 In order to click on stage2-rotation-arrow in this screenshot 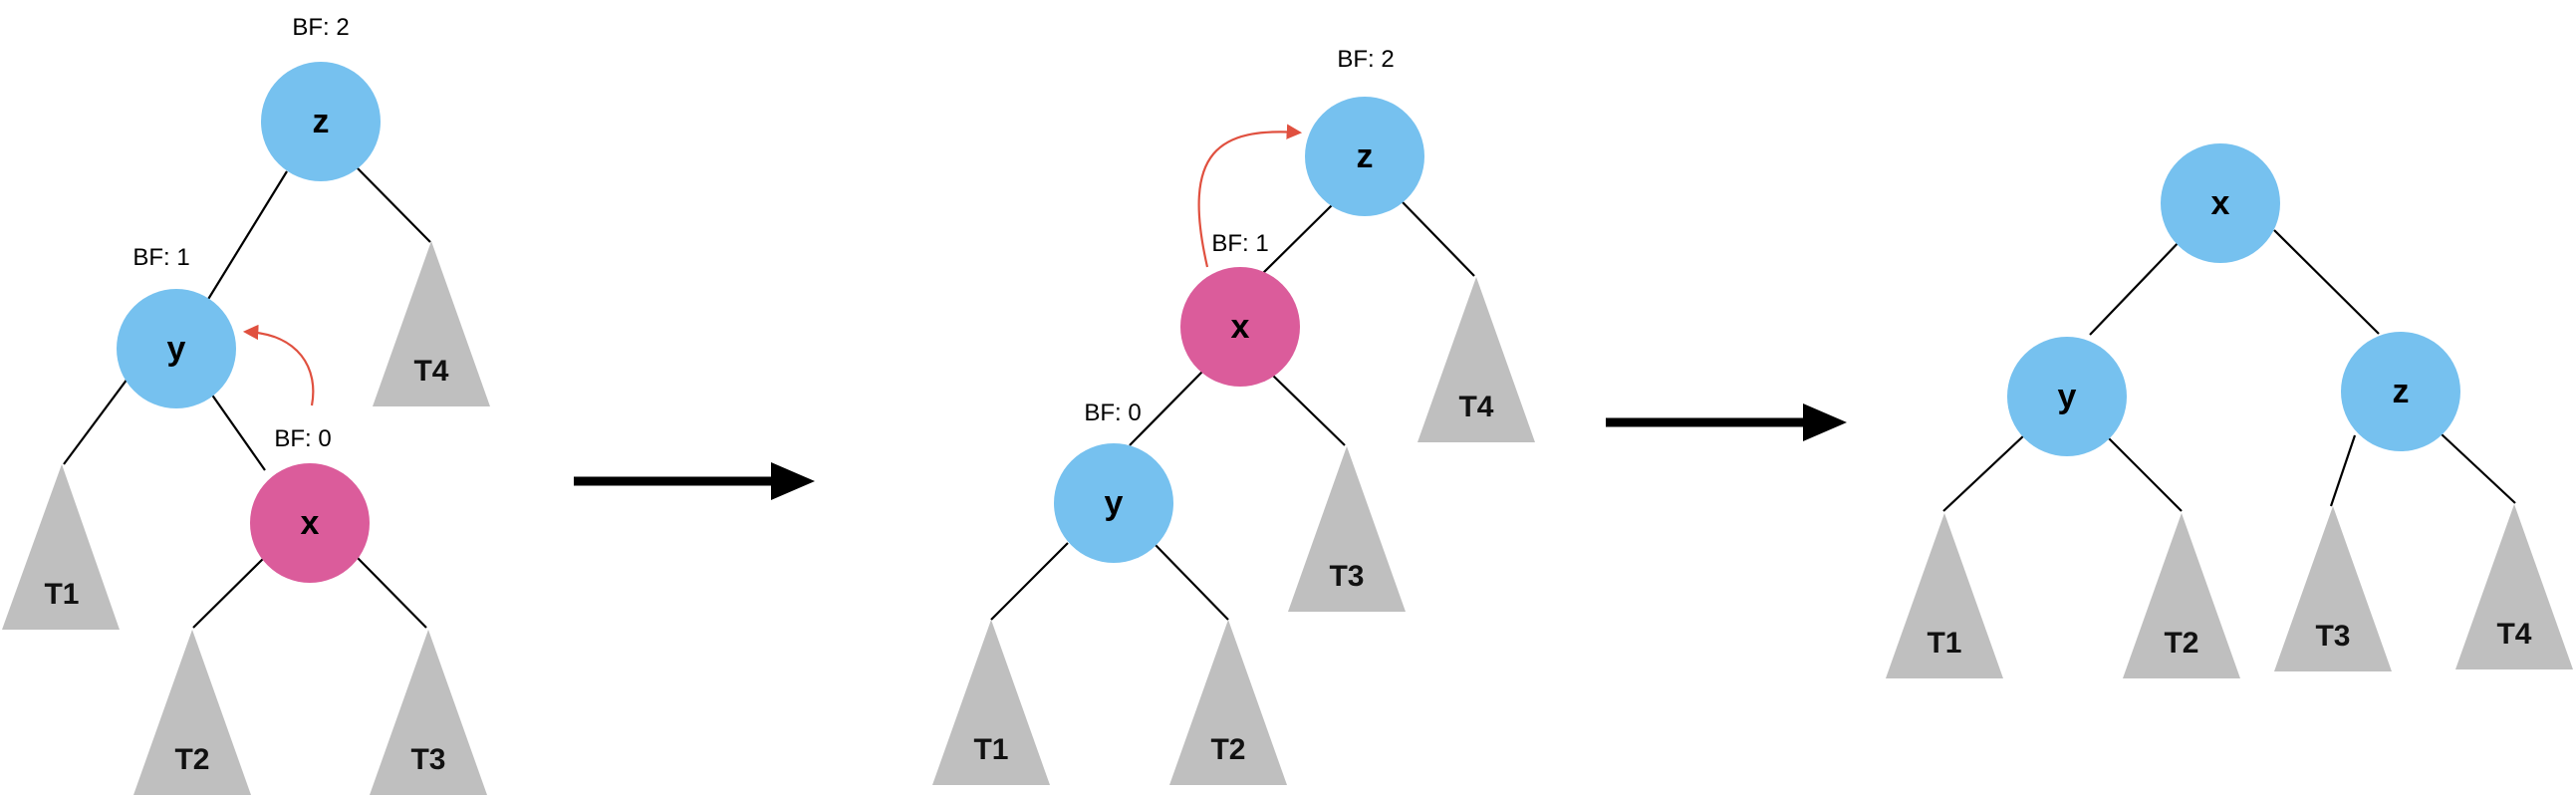, I will do `click(1250, 196)`.